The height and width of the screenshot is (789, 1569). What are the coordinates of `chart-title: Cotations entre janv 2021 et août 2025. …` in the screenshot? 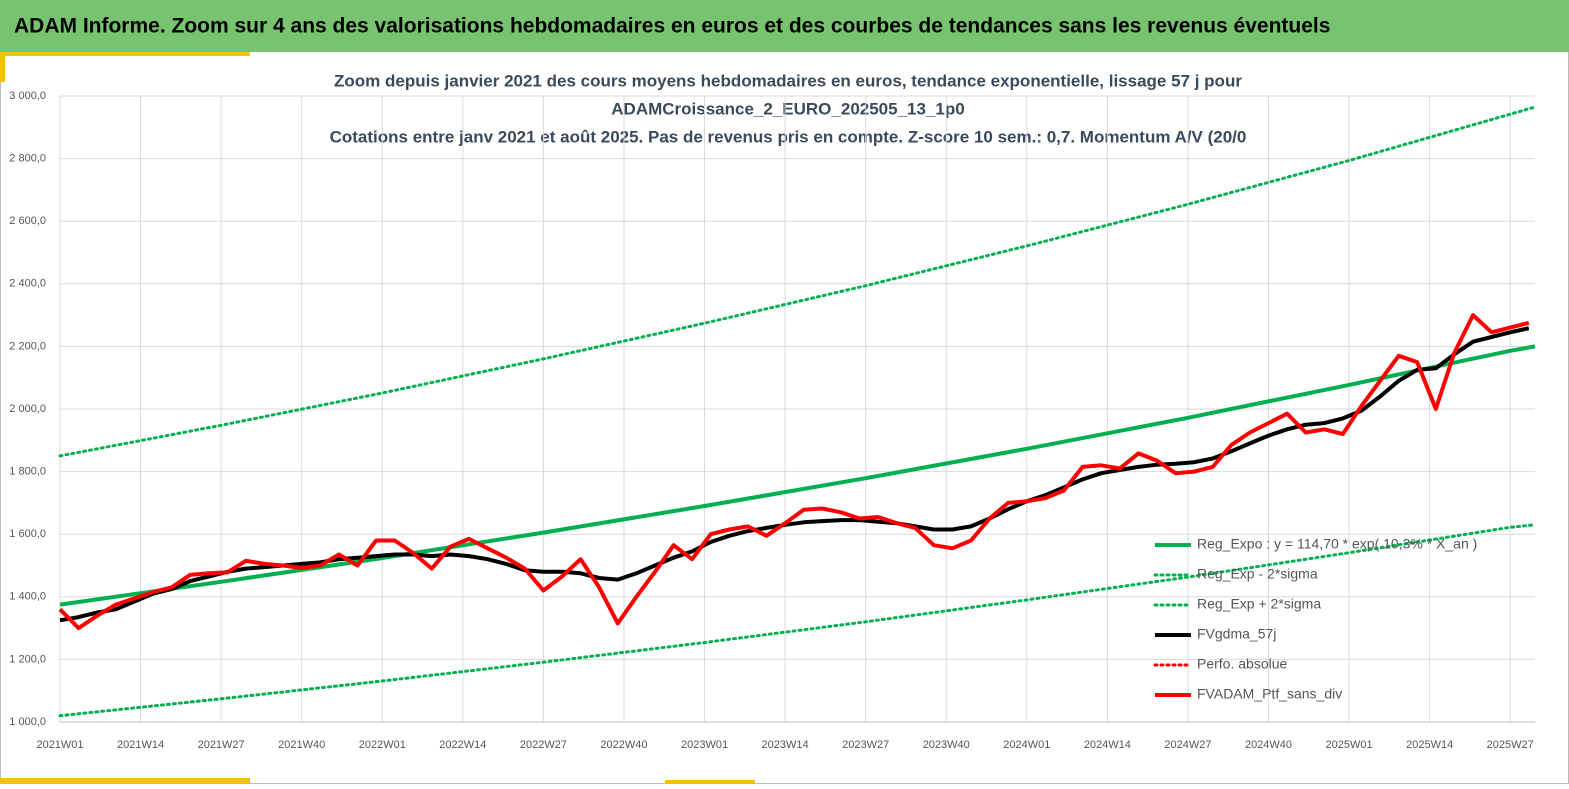 It's located at (788, 136).